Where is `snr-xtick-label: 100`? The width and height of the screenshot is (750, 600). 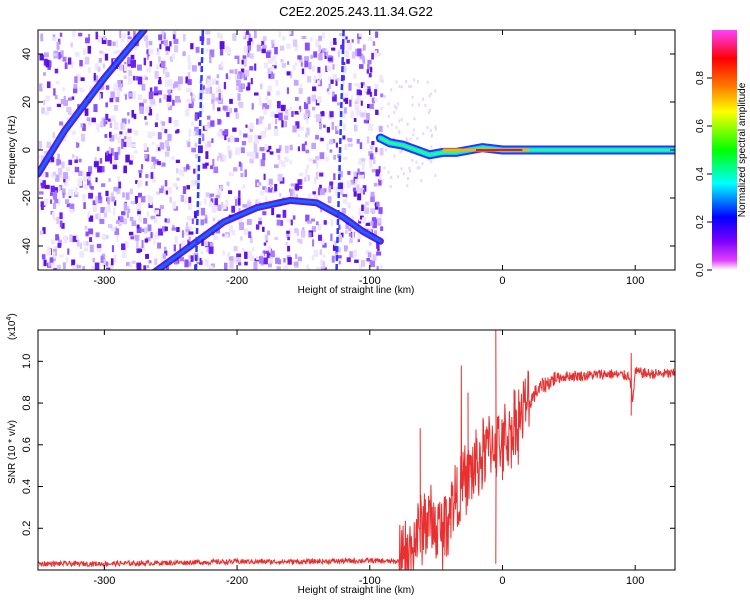
snr-xtick-label: 100 is located at coordinates (635, 581).